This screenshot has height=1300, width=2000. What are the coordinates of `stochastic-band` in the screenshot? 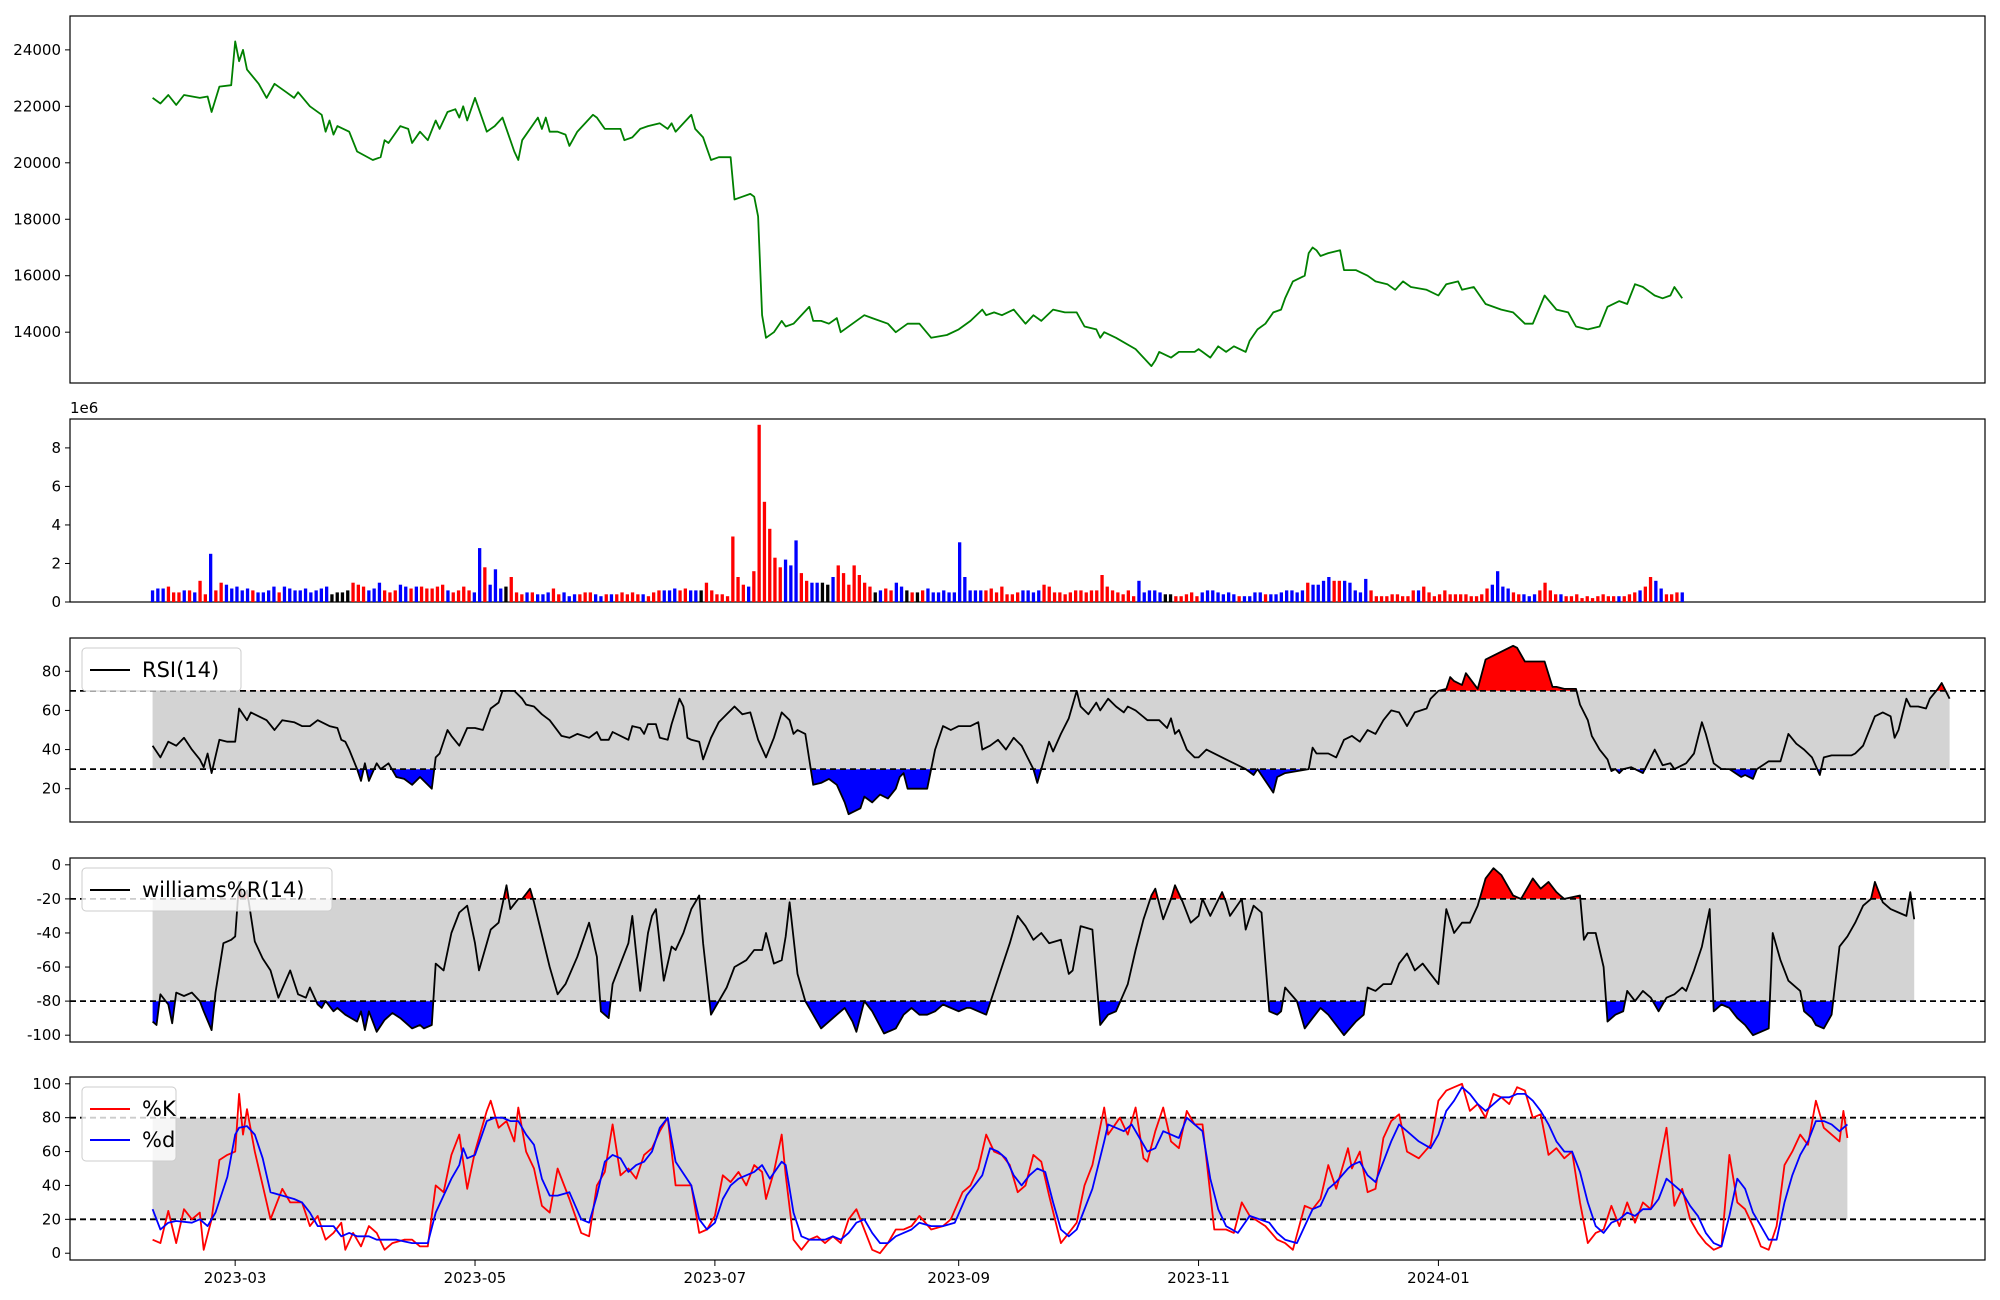 It's located at (1000, 1168).